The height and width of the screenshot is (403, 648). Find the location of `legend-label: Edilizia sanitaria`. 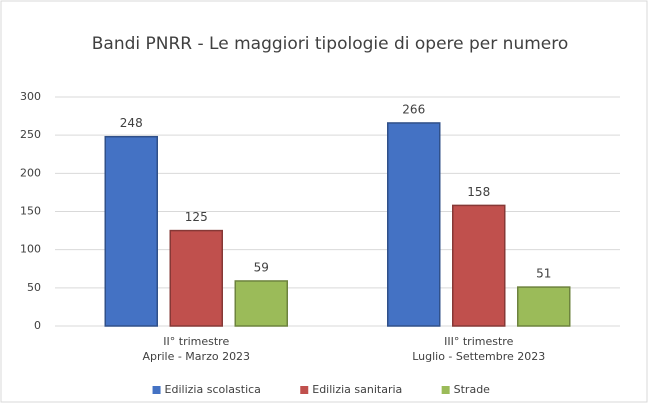

legend-label: Edilizia sanitaria is located at coordinates (357, 389).